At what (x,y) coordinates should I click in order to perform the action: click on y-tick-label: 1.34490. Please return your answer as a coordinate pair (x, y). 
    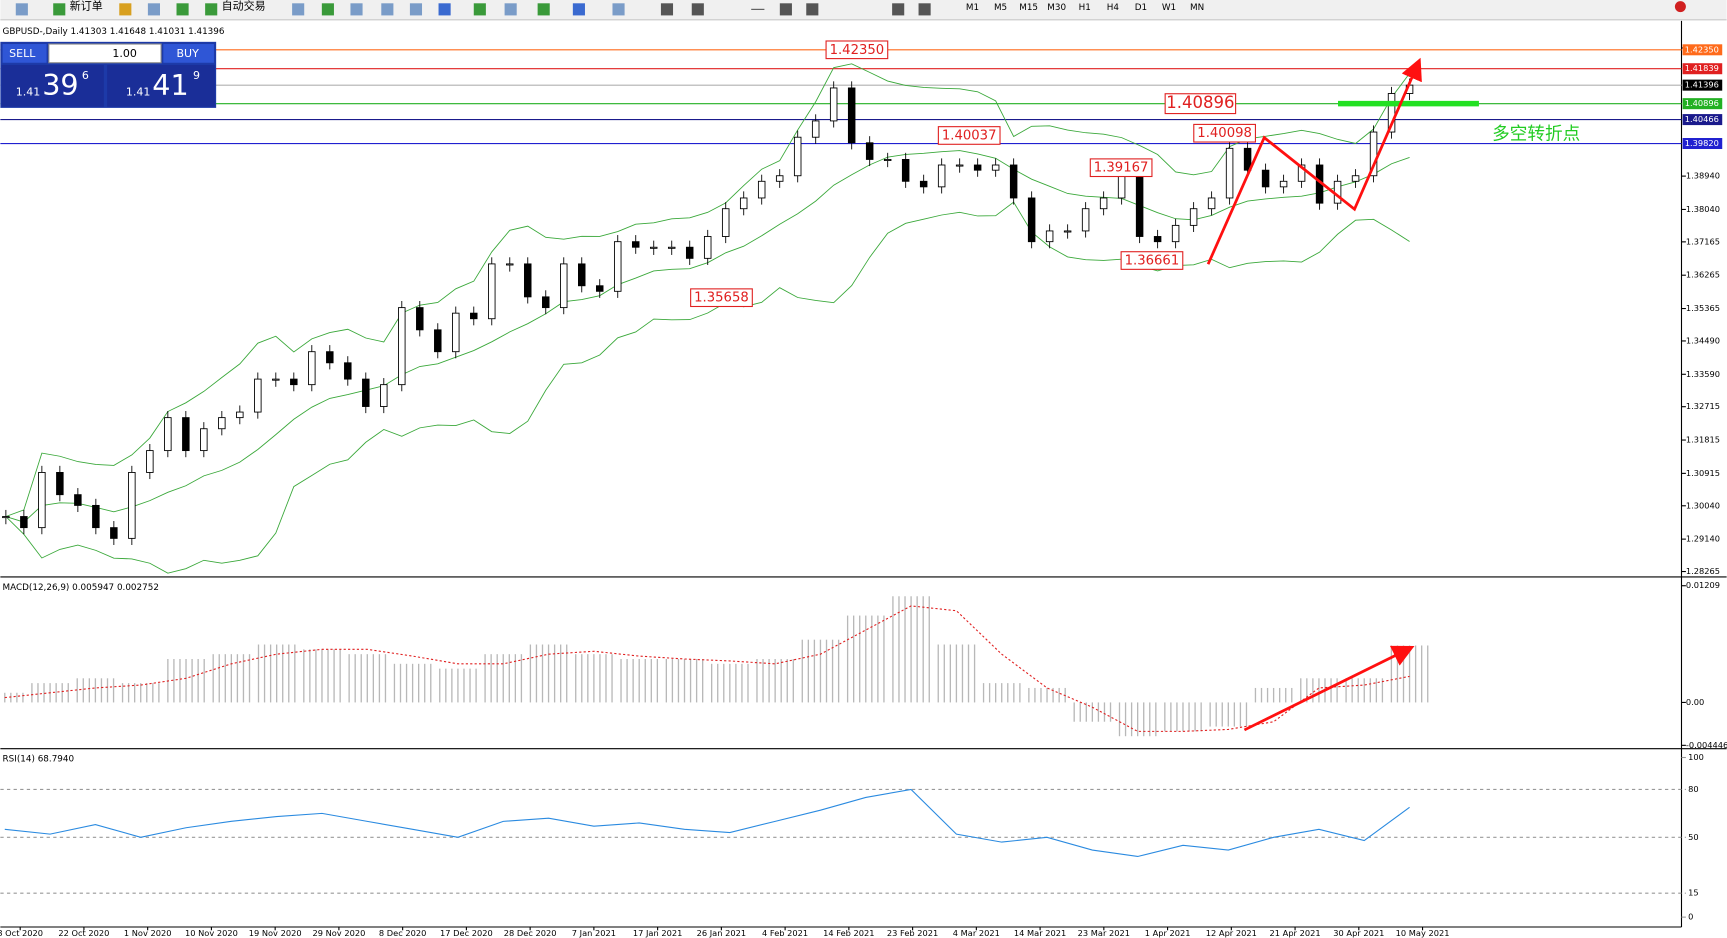
    Looking at the image, I should click on (1703, 340).